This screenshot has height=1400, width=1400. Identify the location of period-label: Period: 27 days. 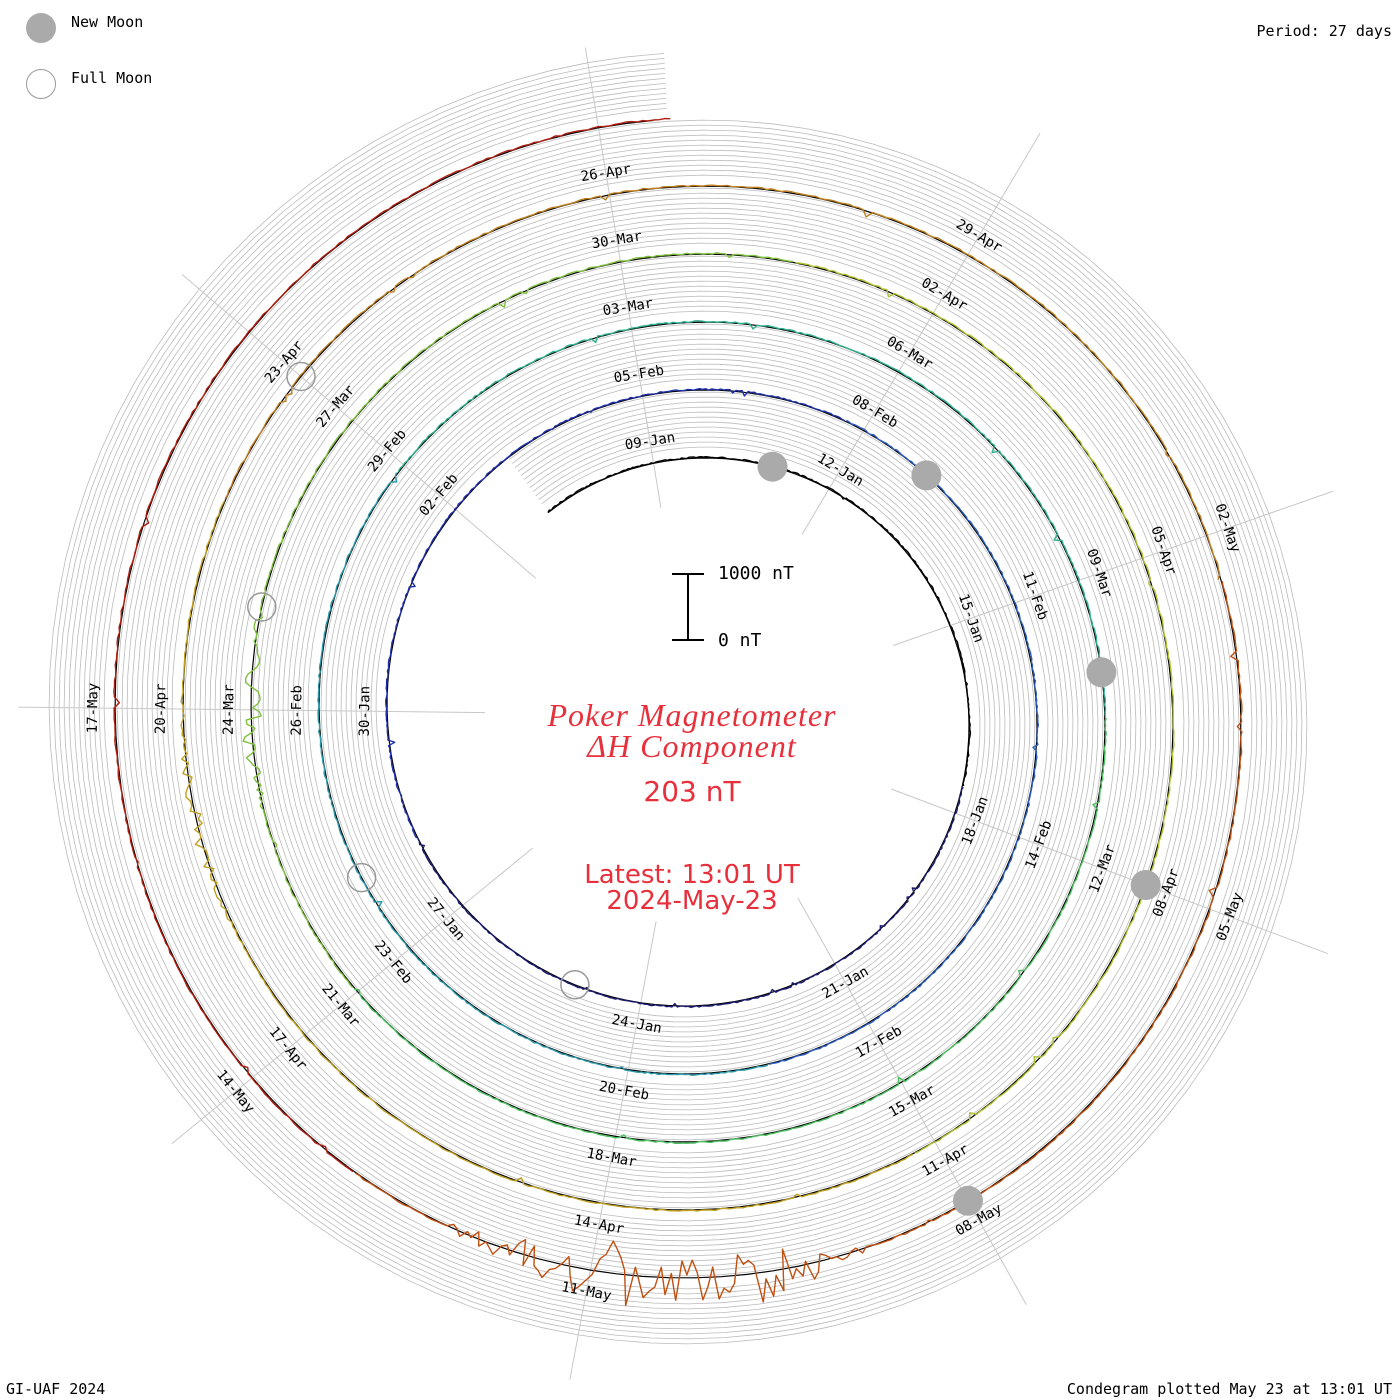
(1324, 31).